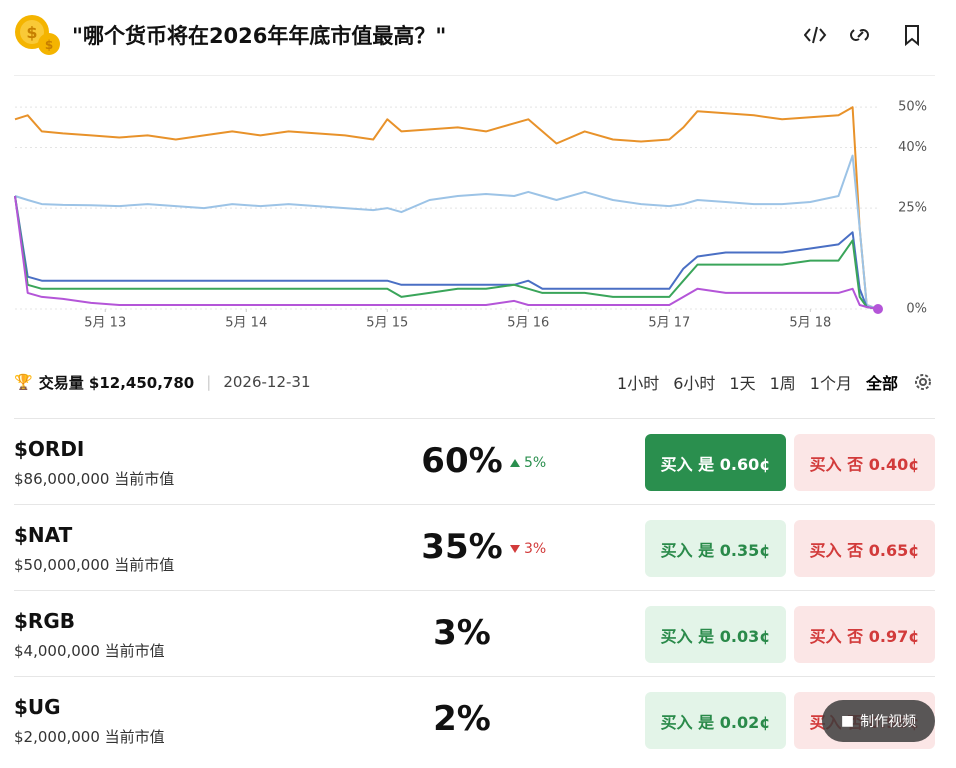 This screenshot has width=956, height=768. I want to click on market-cap: $86,000,000 当前市值, so click(94, 479).